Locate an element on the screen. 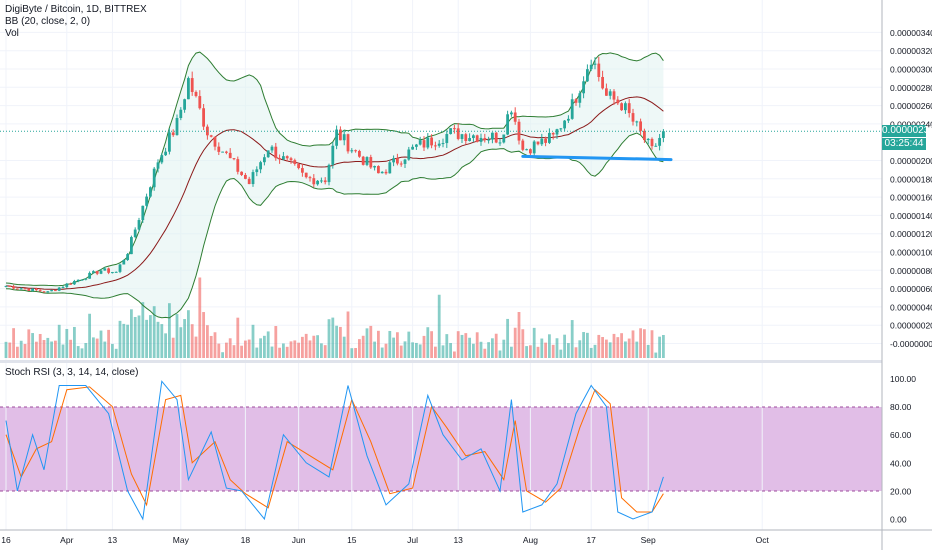 The width and height of the screenshot is (932, 550). time-tick-label: Apr is located at coordinates (66, 540).